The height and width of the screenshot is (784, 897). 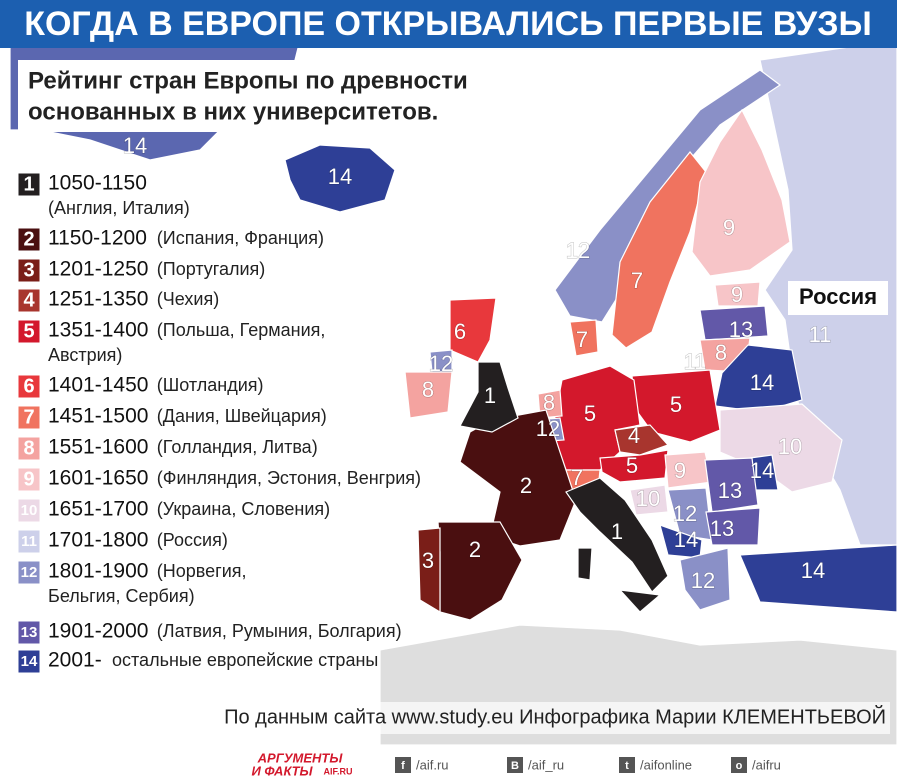 I want to click on italy, so click(x=617, y=535).